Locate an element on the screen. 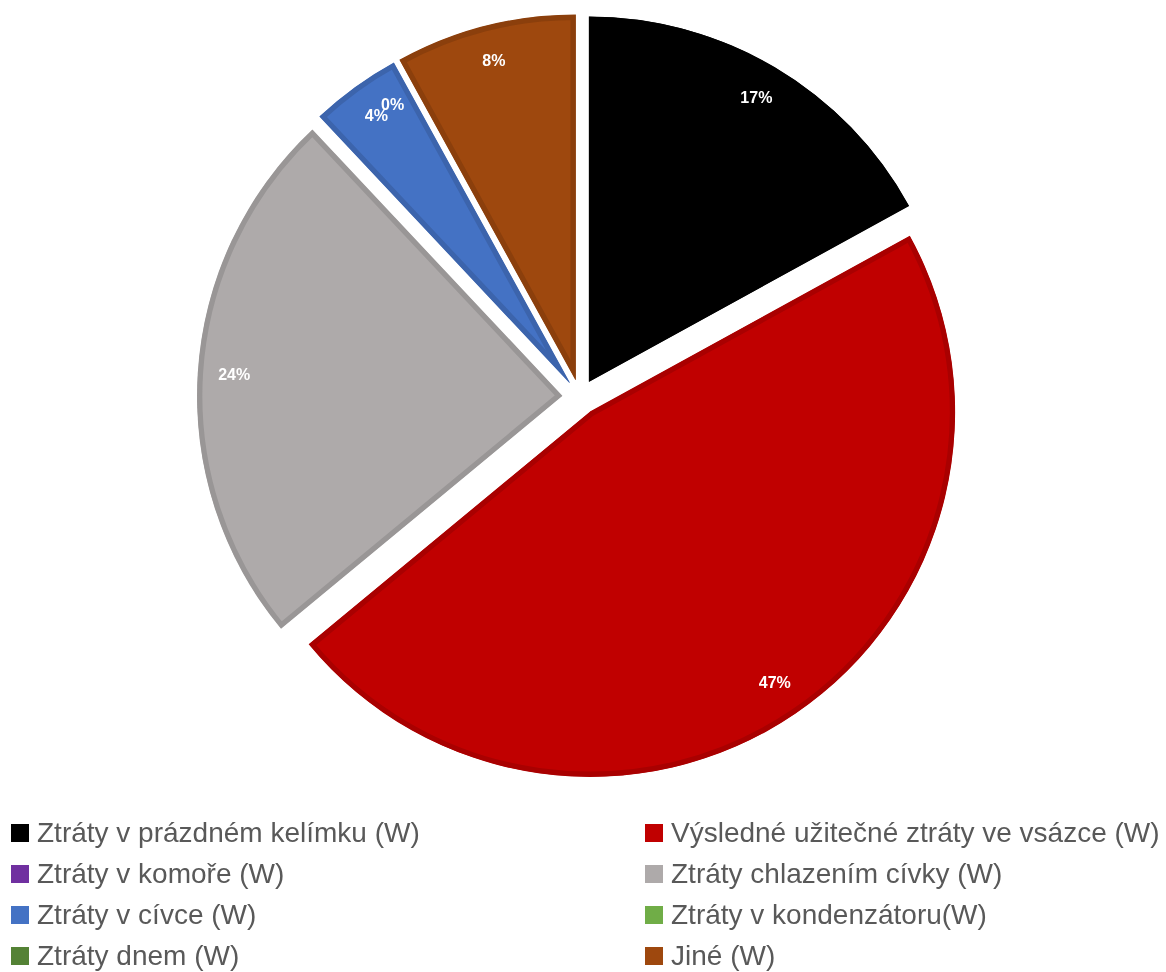 The width and height of the screenshot is (1166, 972). legend-label: Ztráty v kondenzátoru(W) is located at coordinates (829, 914).